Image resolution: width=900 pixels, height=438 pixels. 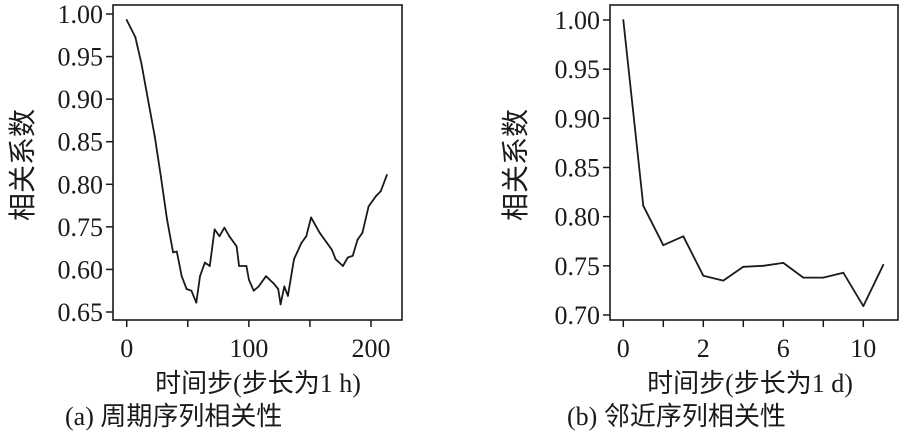 What do you see at coordinates (703, 348) in the screenshot?
I see `x-tick-label: 2` at bounding box center [703, 348].